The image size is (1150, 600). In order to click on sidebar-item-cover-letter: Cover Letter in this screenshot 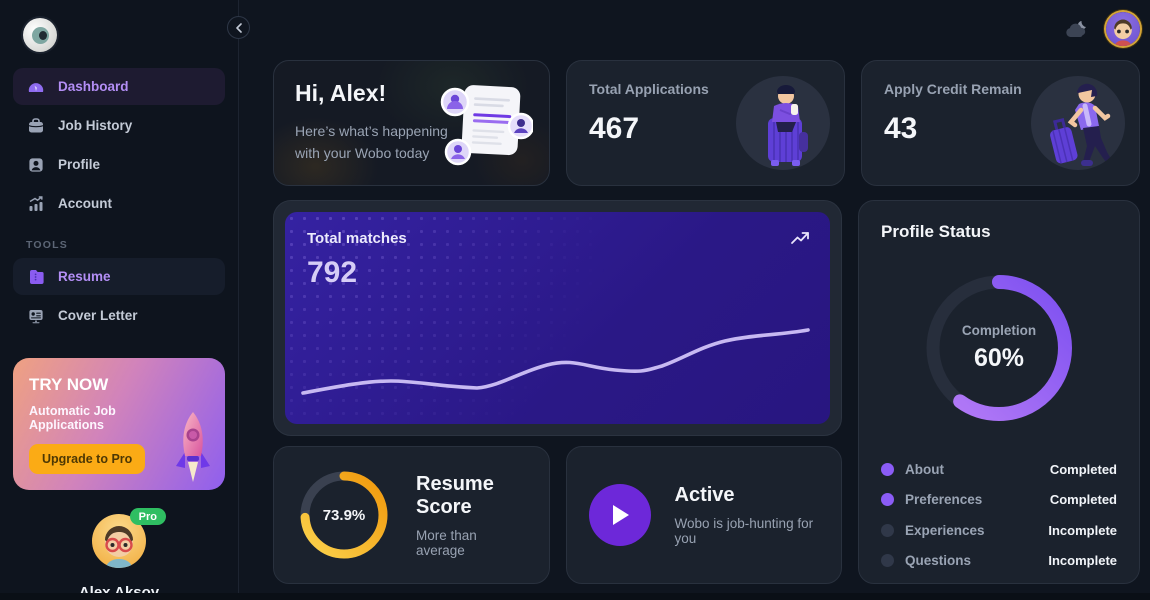, I will do `click(119, 315)`.